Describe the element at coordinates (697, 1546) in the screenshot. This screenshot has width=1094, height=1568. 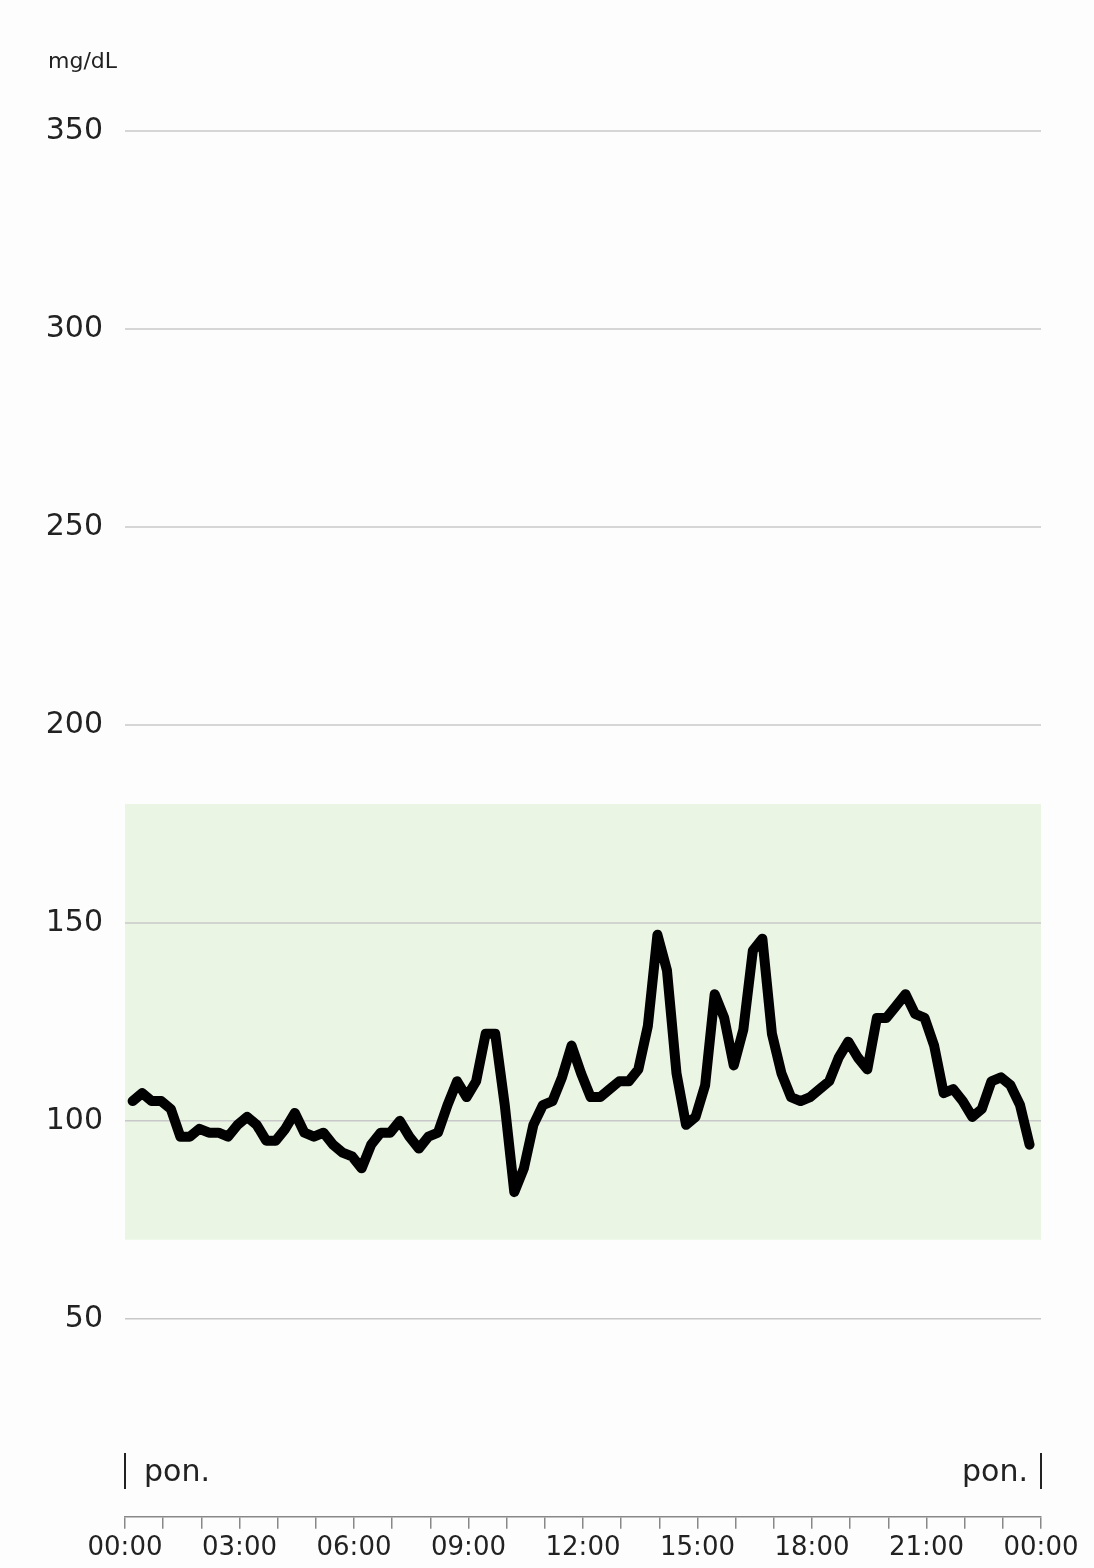
I see `x-tick-label: 15:00` at that location.